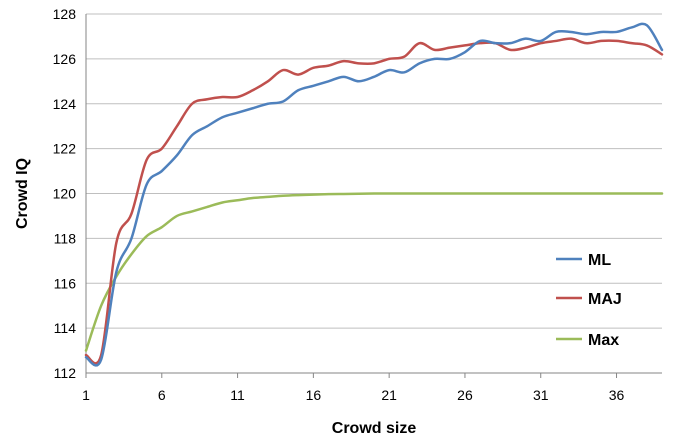 Image resolution: width=678 pixels, height=440 pixels. I want to click on x-tick-label: 21, so click(389, 395).